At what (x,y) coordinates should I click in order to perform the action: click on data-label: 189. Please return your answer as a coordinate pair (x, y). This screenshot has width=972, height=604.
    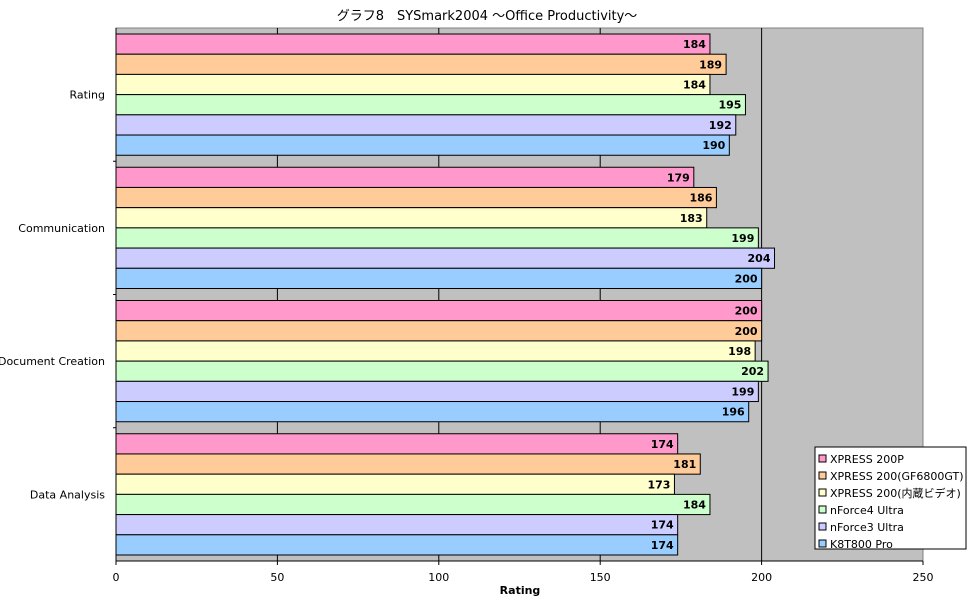
    Looking at the image, I should click on (710, 64).